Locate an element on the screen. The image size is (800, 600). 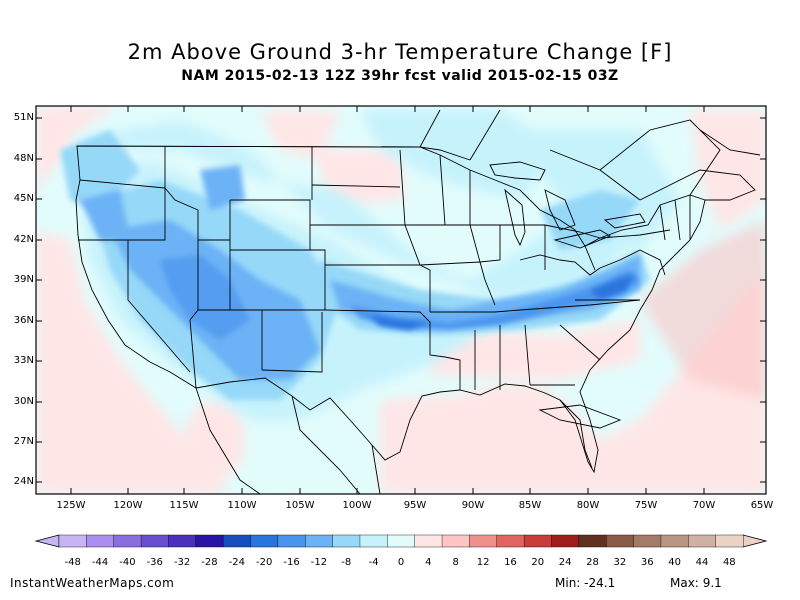
colorbar-tick-label: -12 is located at coordinates (319, 562).